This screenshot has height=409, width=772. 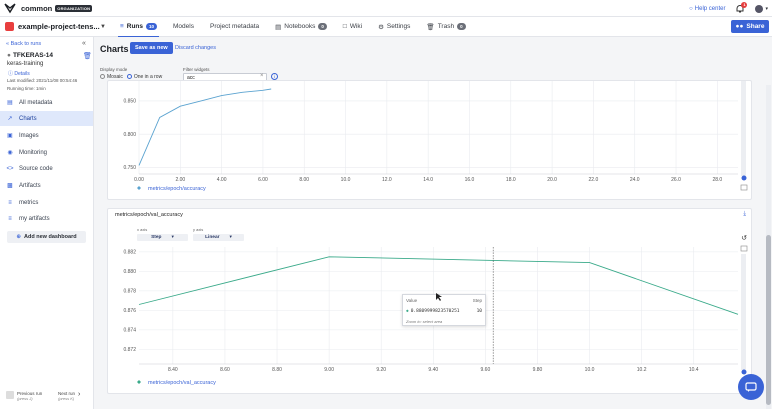 I want to click on trash-count-badge: 0, so click(x=461, y=26).